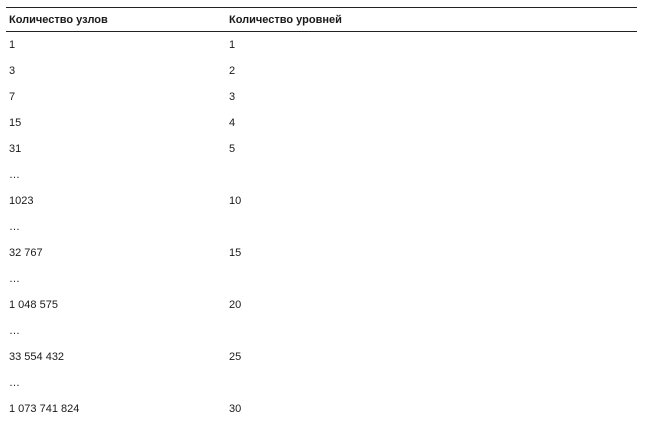 This screenshot has width=645, height=428. What do you see at coordinates (44, 409) in the screenshot?
I see `cell-nodes: 1 073 741 824` at bounding box center [44, 409].